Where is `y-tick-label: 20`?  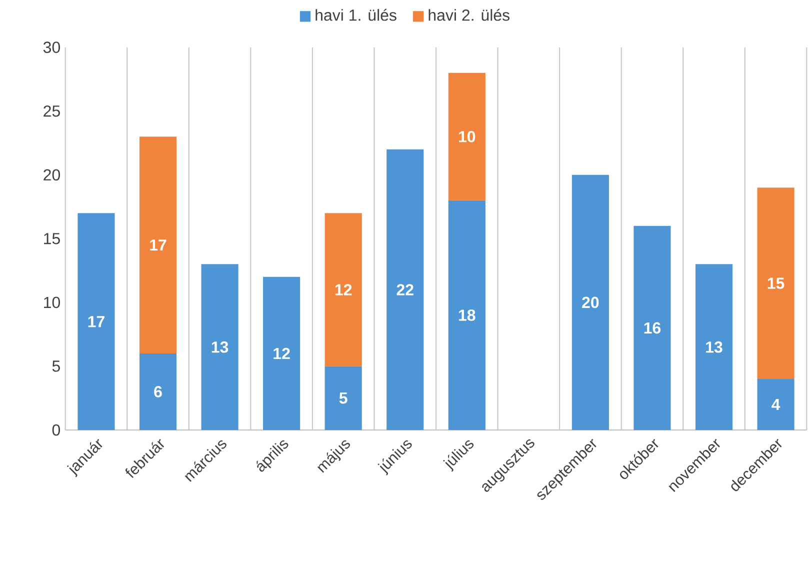 y-tick-label: 20 is located at coordinates (52, 175).